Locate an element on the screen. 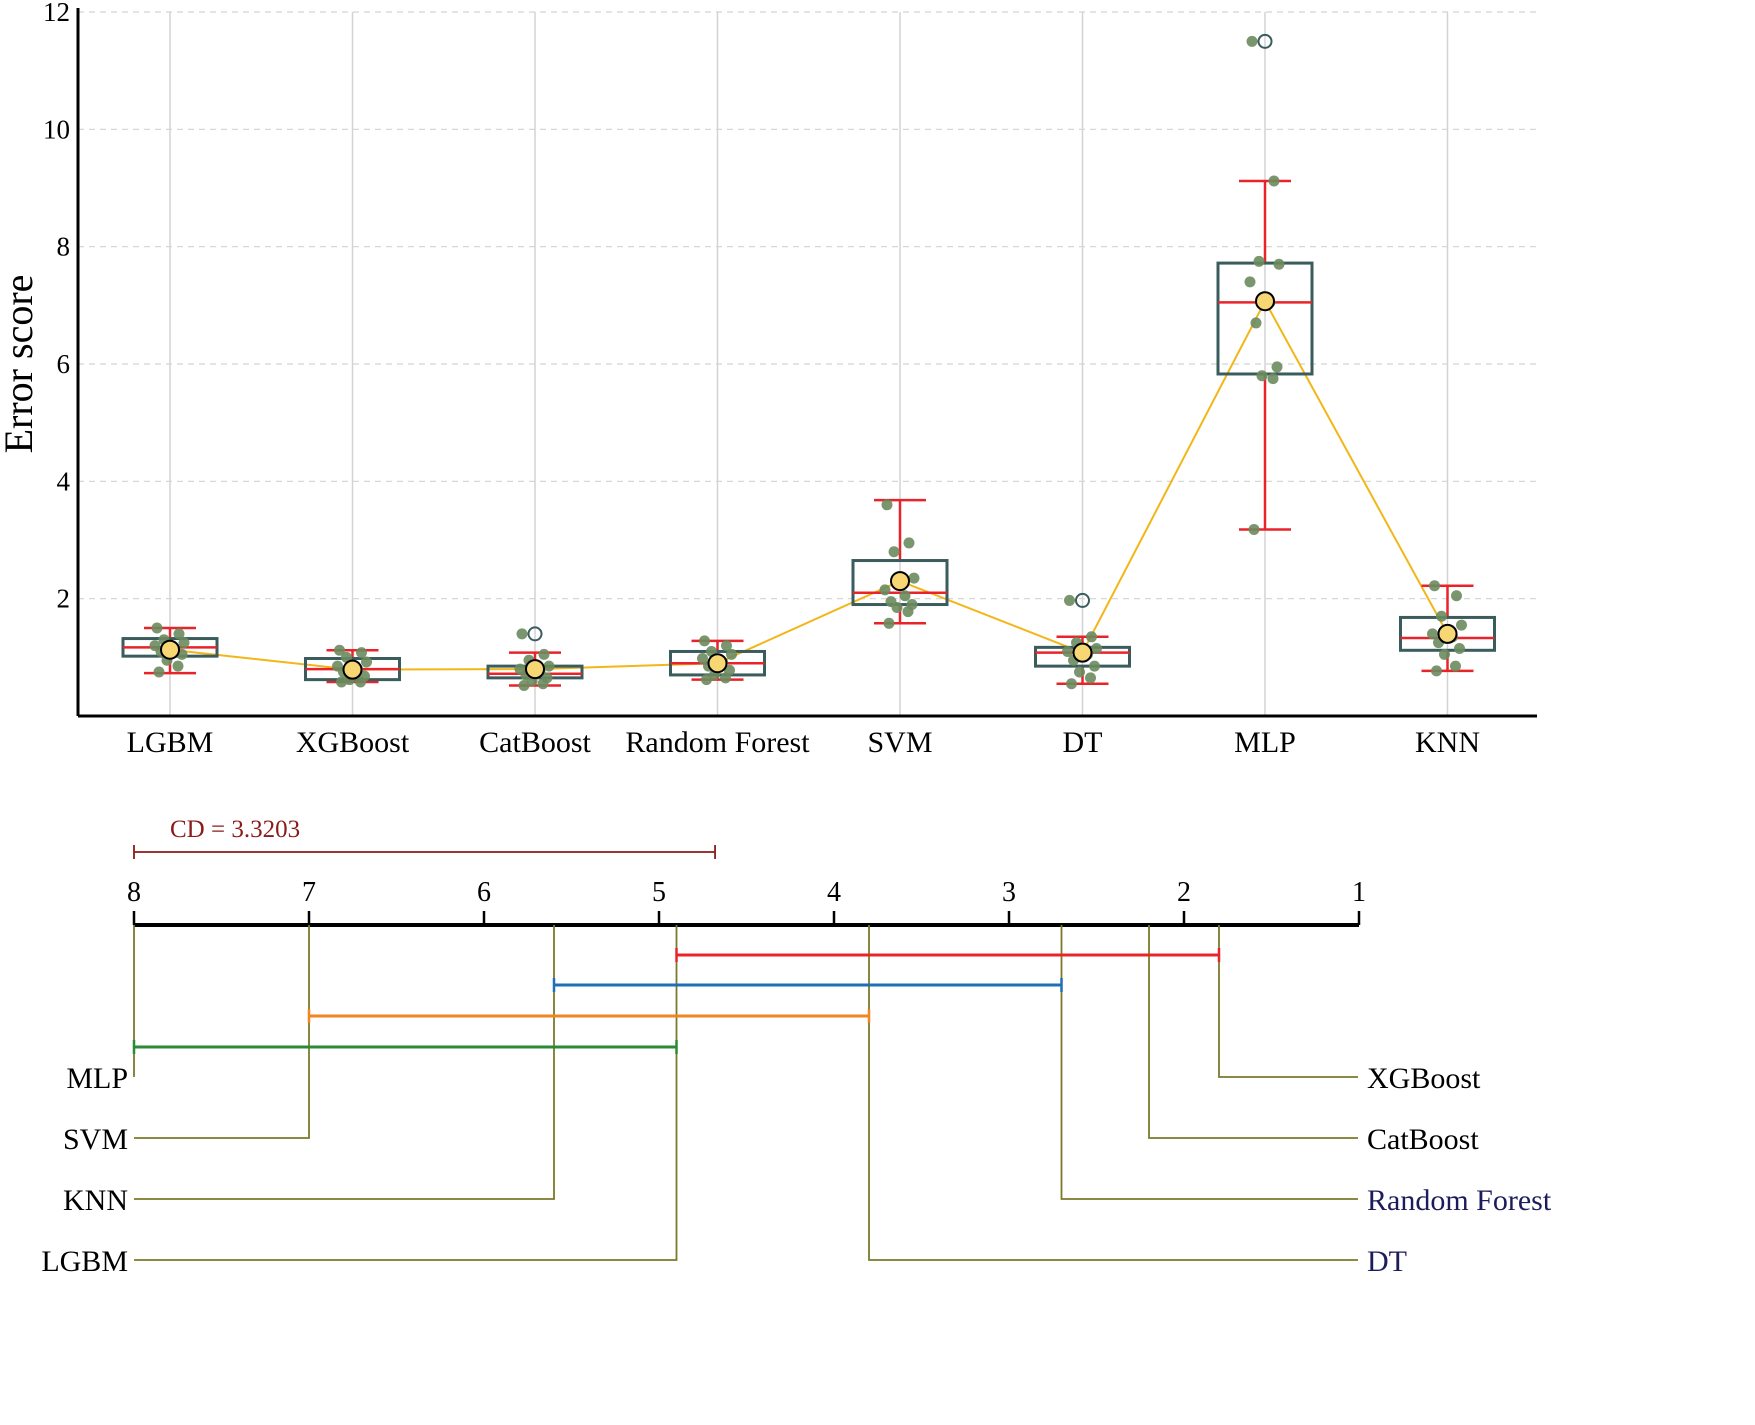 The image size is (1755, 1425). rank-tick-label: 6 is located at coordinates (484, 892).